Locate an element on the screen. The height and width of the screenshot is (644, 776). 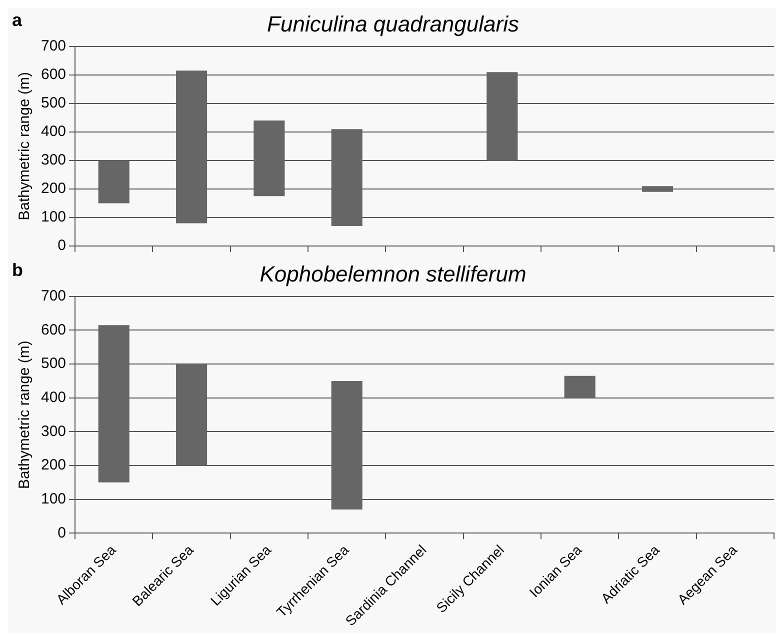
text: a is located at coordinates (17, 20).